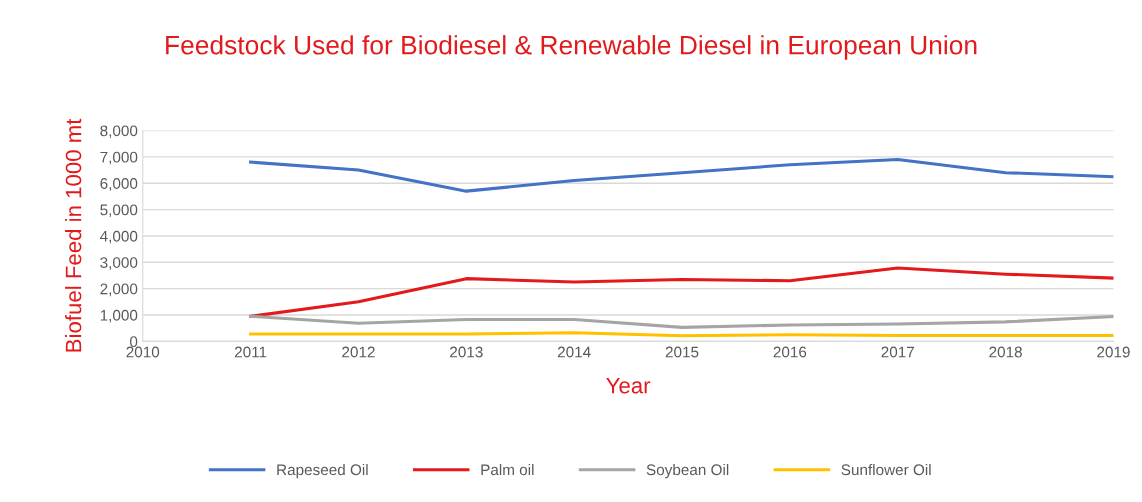  I want to click on y-tick-label: 3,000, so click(119, 263).